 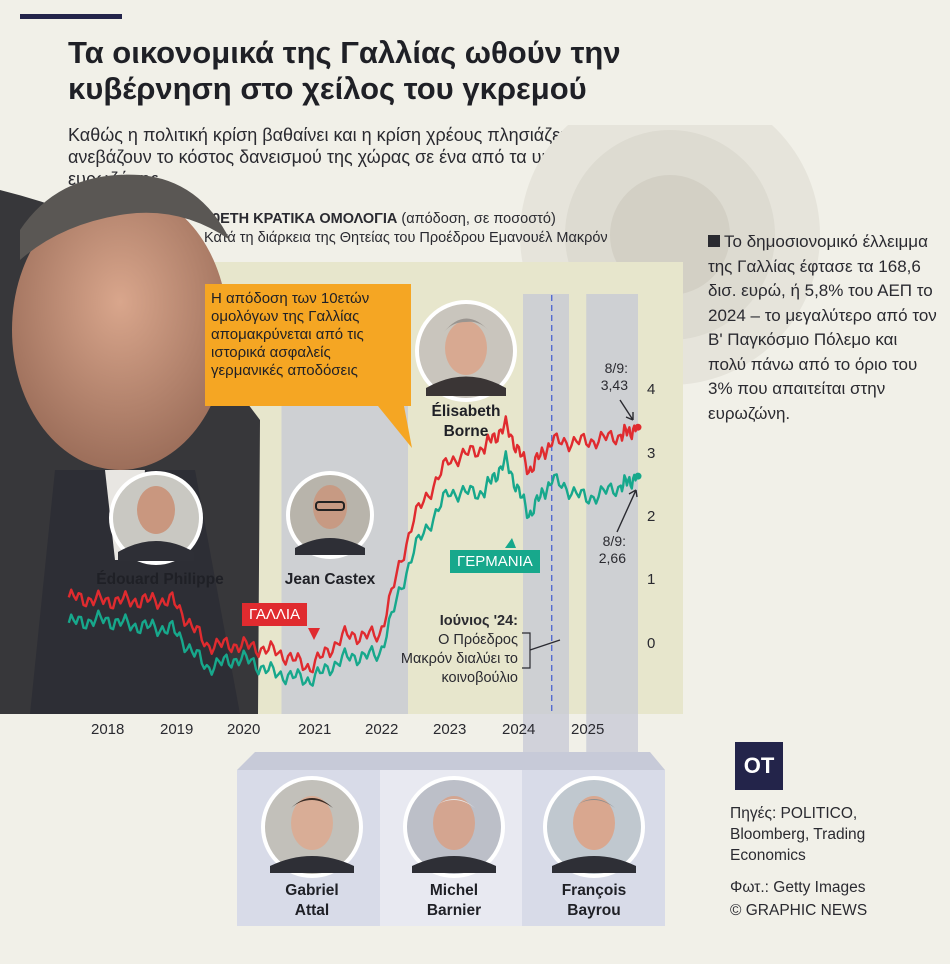 What do you see at coordinates (314, 634) in the screenshot?
I see `france-tag-tail` at bounding box center [314, 634].